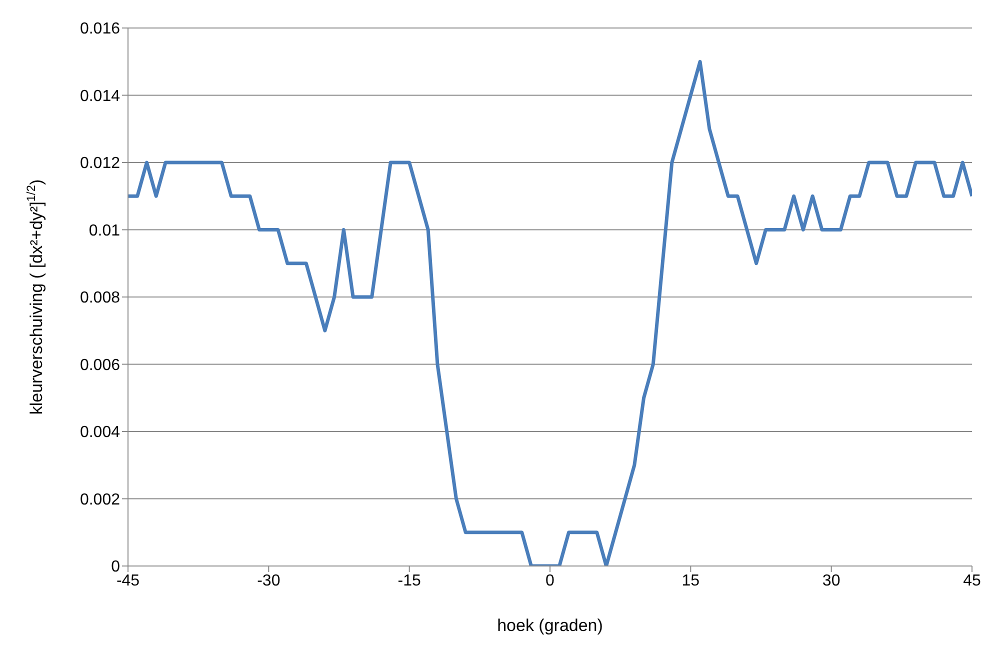  I want to click on x-tick-label: -30, so click(268, 581).